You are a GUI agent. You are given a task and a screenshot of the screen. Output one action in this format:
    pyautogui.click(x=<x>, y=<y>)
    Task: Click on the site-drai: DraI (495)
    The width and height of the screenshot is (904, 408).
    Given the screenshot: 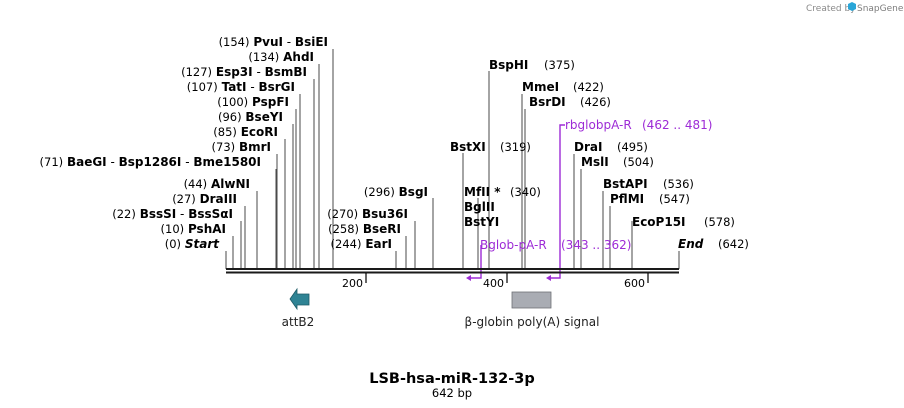 What is the action you would take?
    pyautogui.click(x=611, y=147)
    